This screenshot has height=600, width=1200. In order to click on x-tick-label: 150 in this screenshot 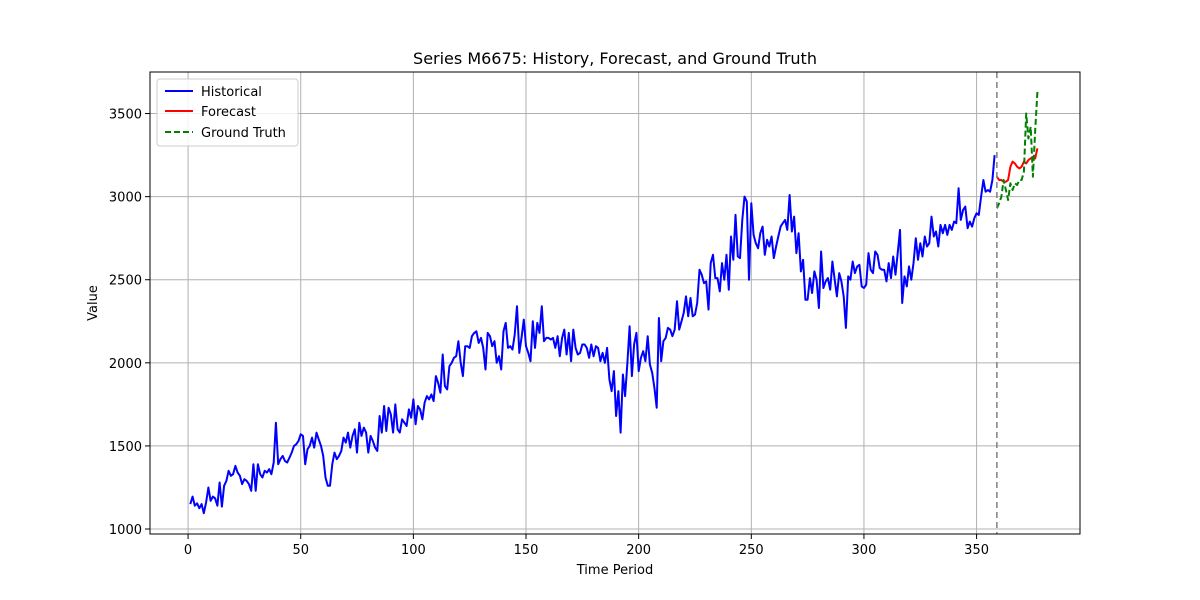, I will do `click(526, 550)`.